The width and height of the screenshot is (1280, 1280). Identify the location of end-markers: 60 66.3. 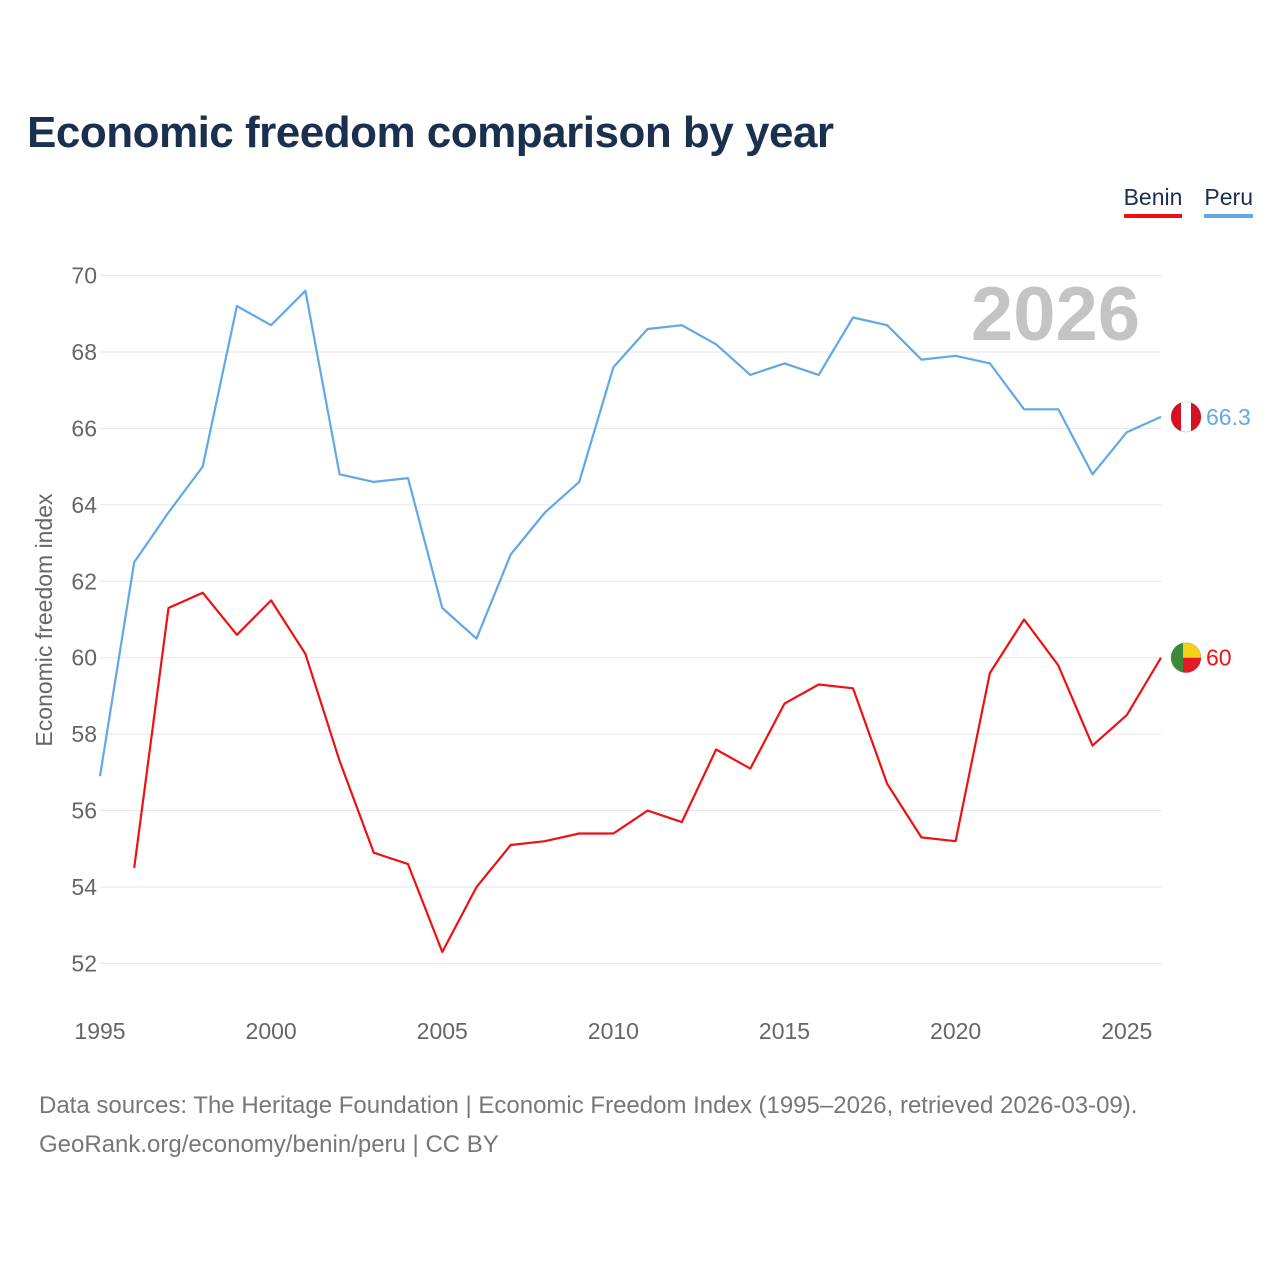
(1210, 537).